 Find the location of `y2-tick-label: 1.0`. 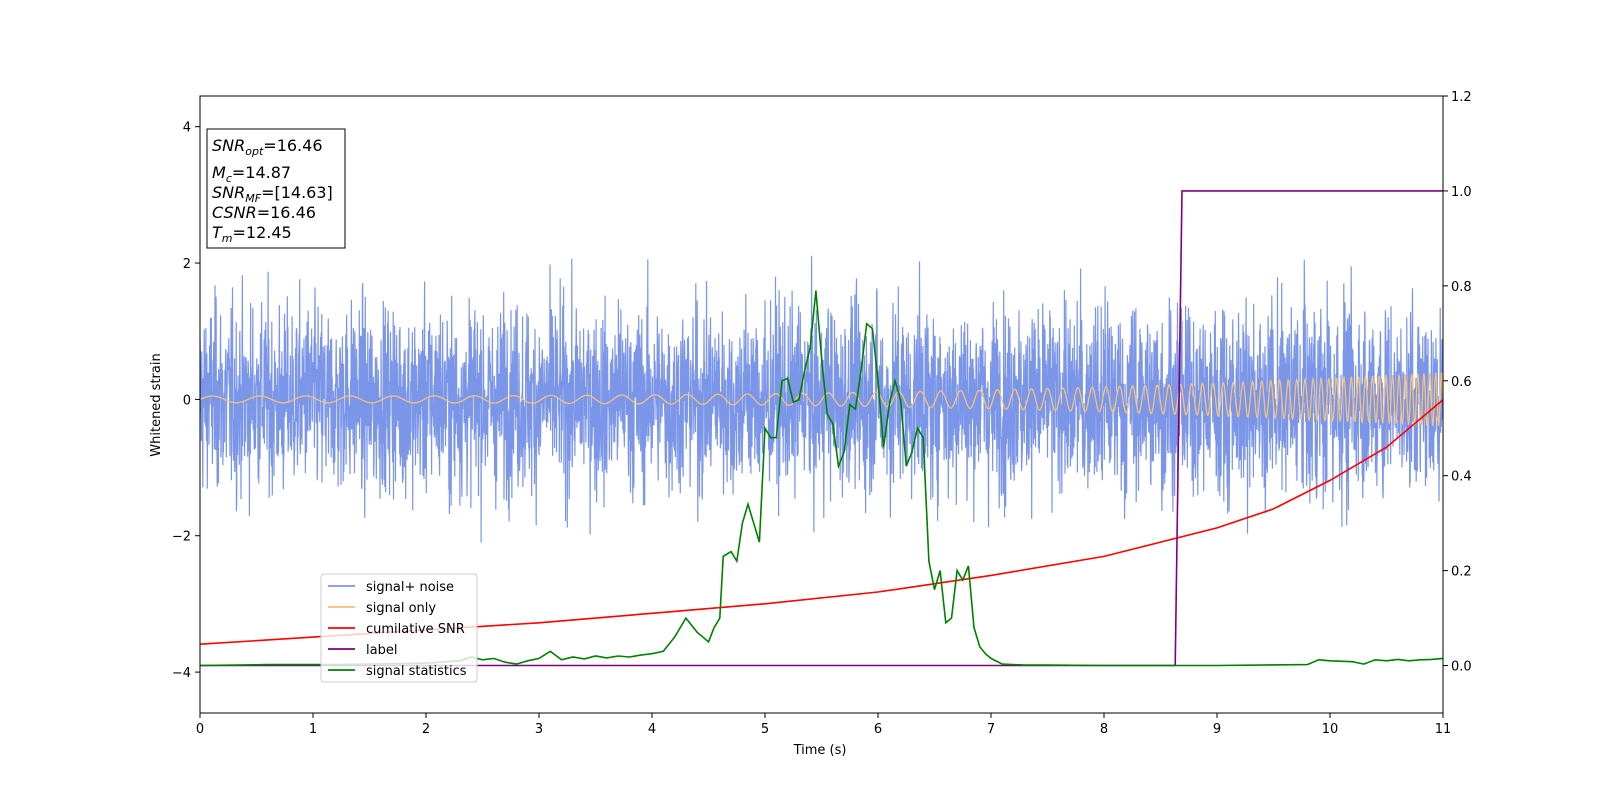

y2-tick-label: 1.0 is located at coordinates (1461, 192).